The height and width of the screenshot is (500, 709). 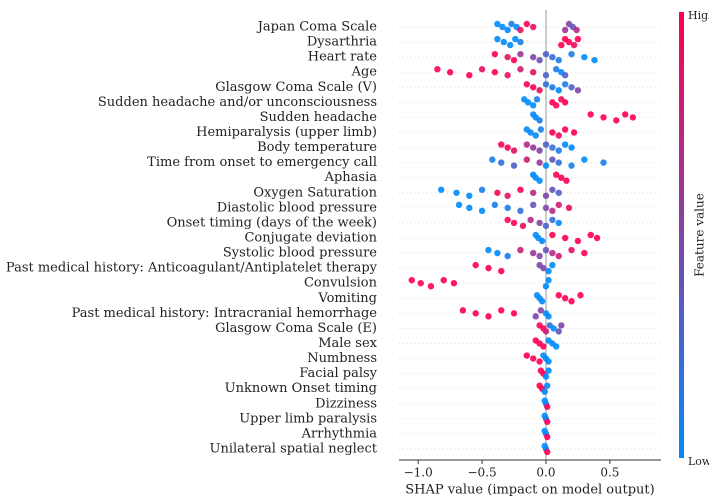 What do you see at coordinates (296, 87) in the screenshot?
I see `feature-label: Glasgow Coma Scale (V)` at bounding box center [296, 87].